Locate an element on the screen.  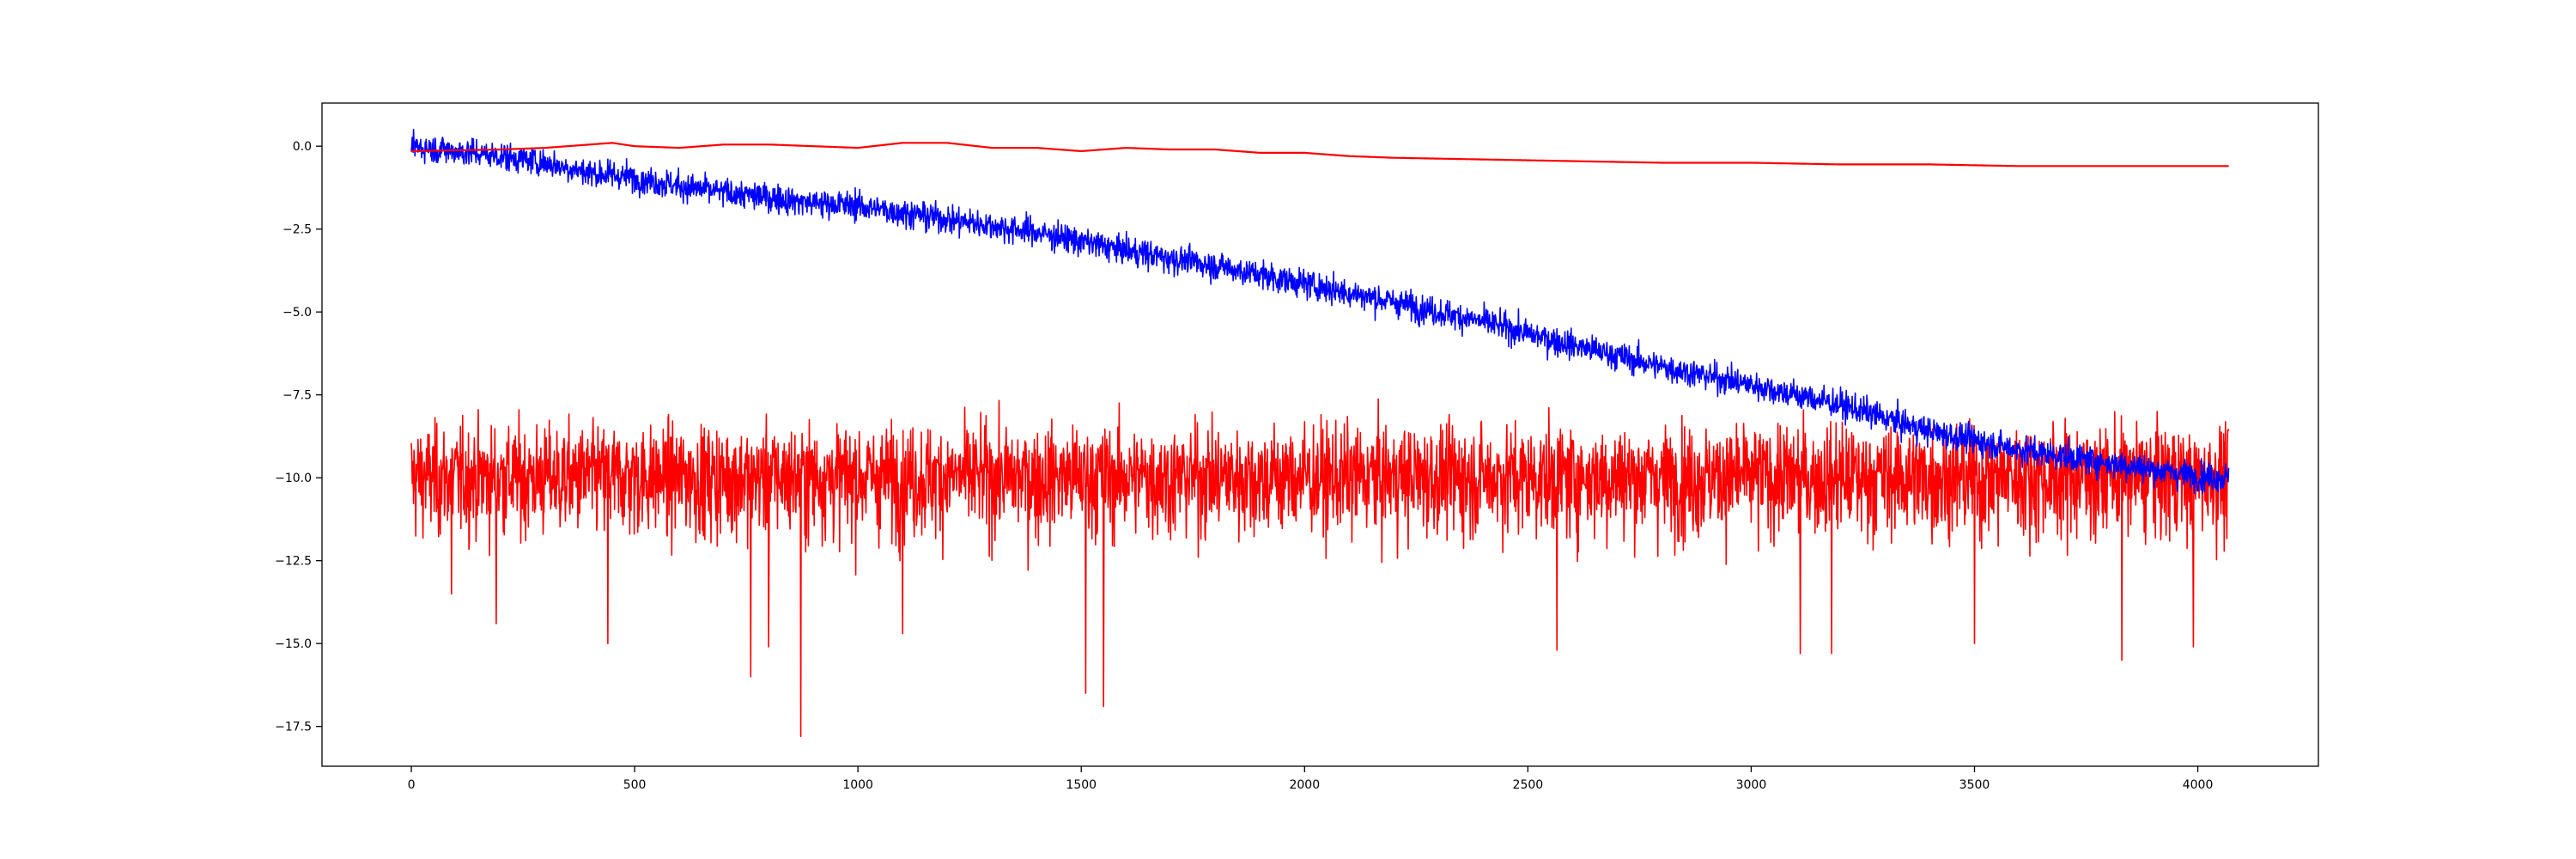
y-tick-label: −10.0 is located at coordinates (293, 478).